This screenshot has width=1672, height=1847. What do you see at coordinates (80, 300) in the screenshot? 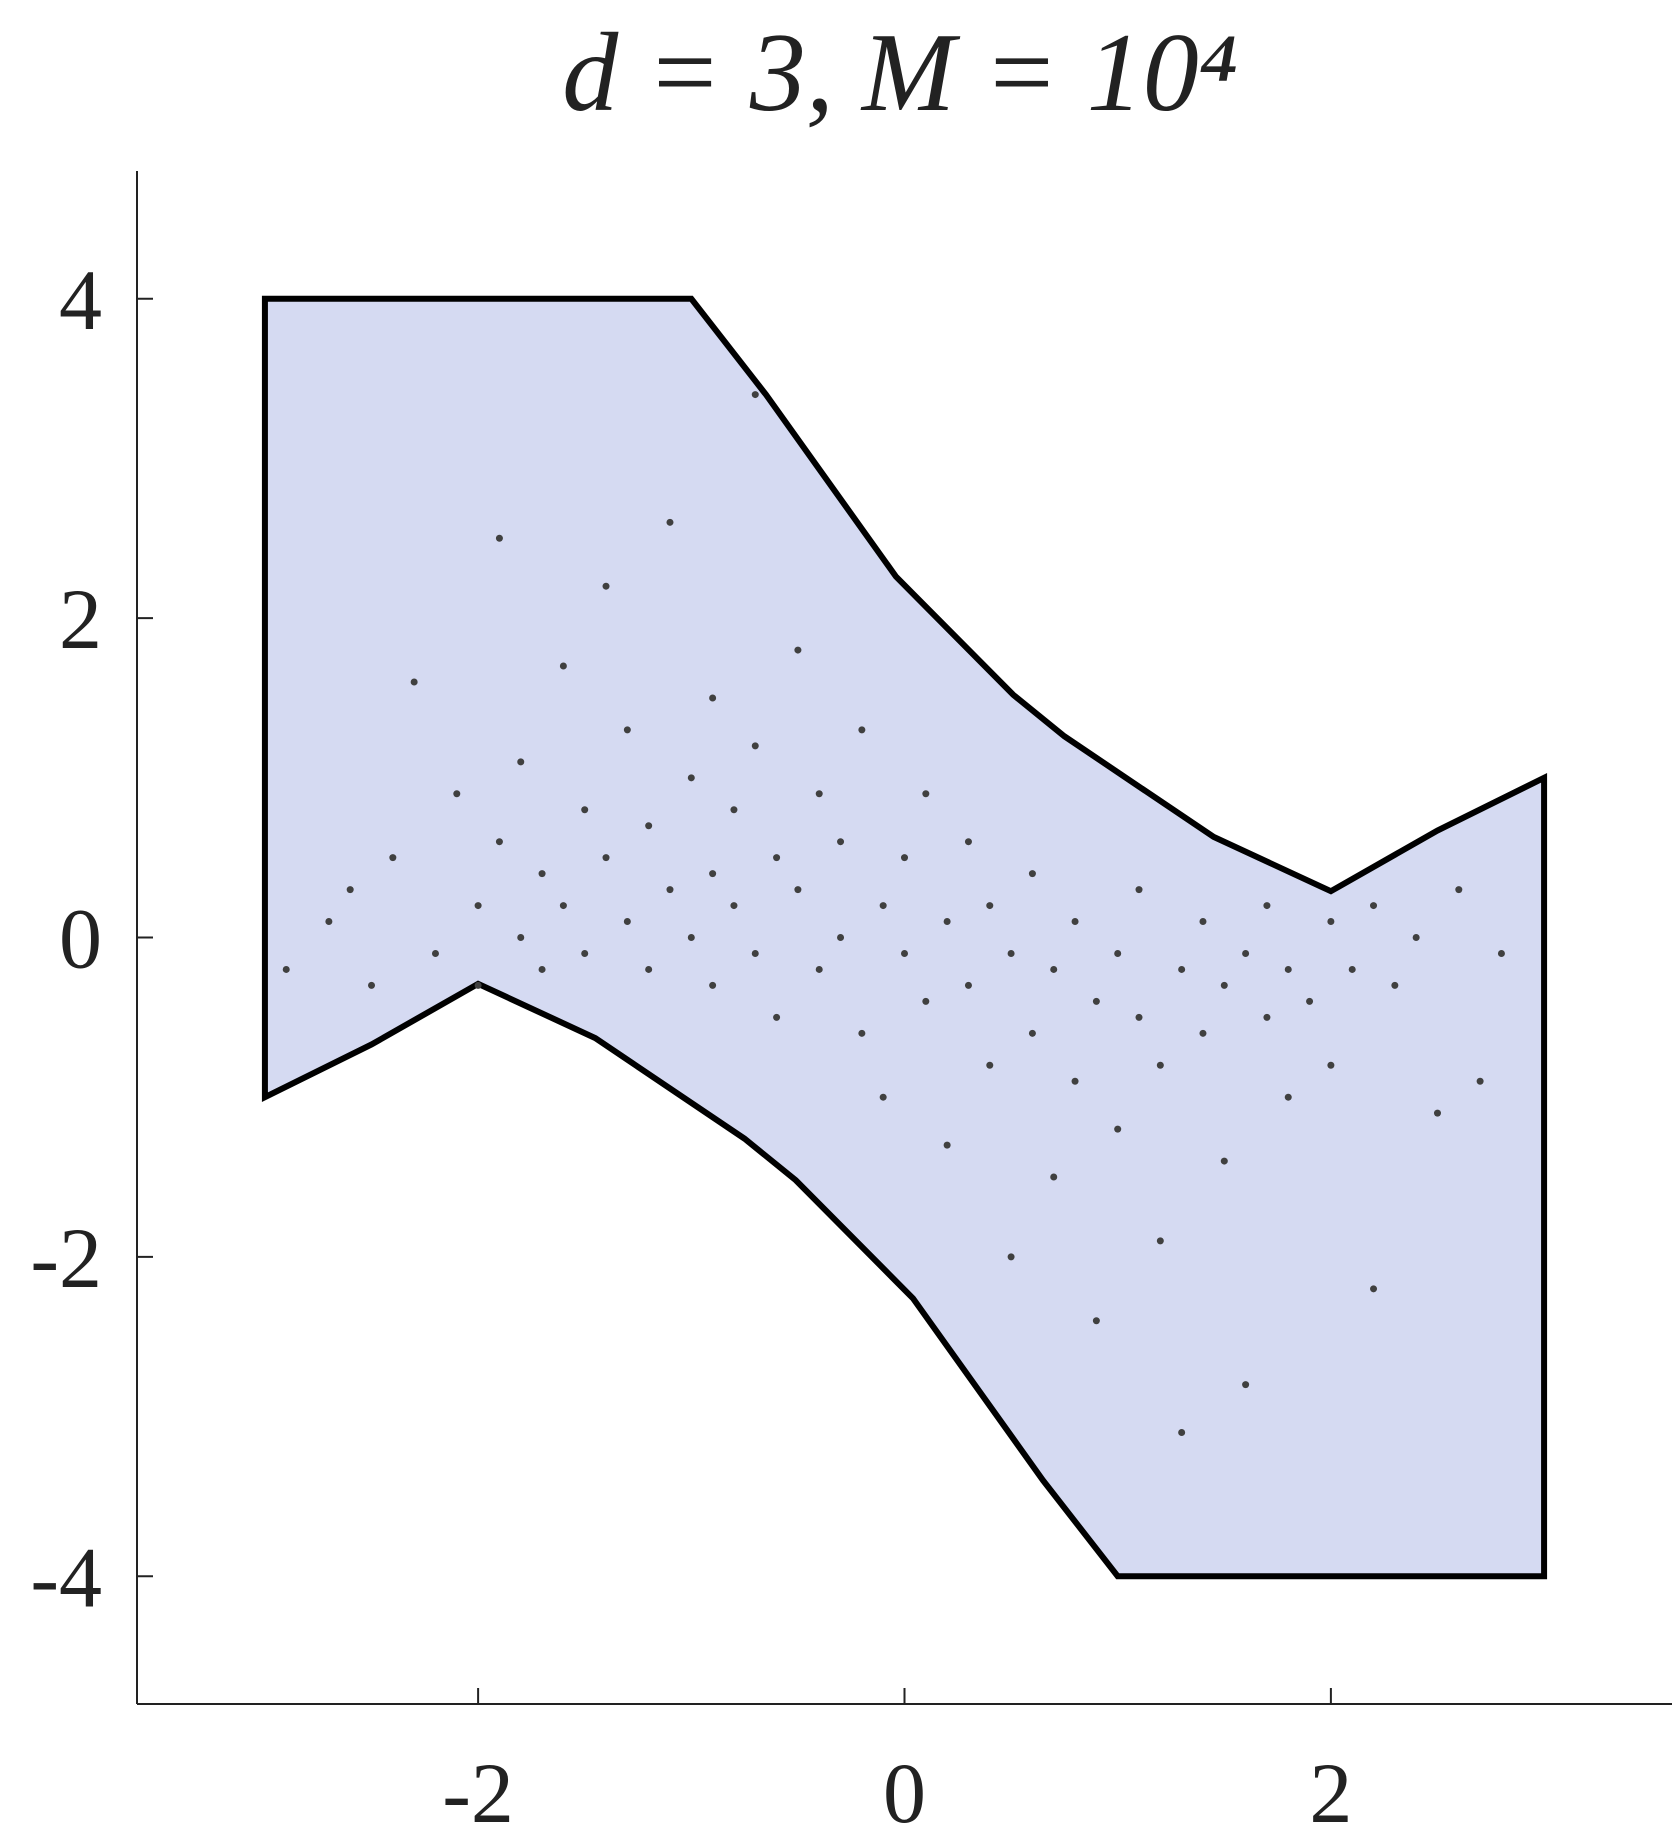
I see `y-tick-label: 4` at bounding box center [80, 300].